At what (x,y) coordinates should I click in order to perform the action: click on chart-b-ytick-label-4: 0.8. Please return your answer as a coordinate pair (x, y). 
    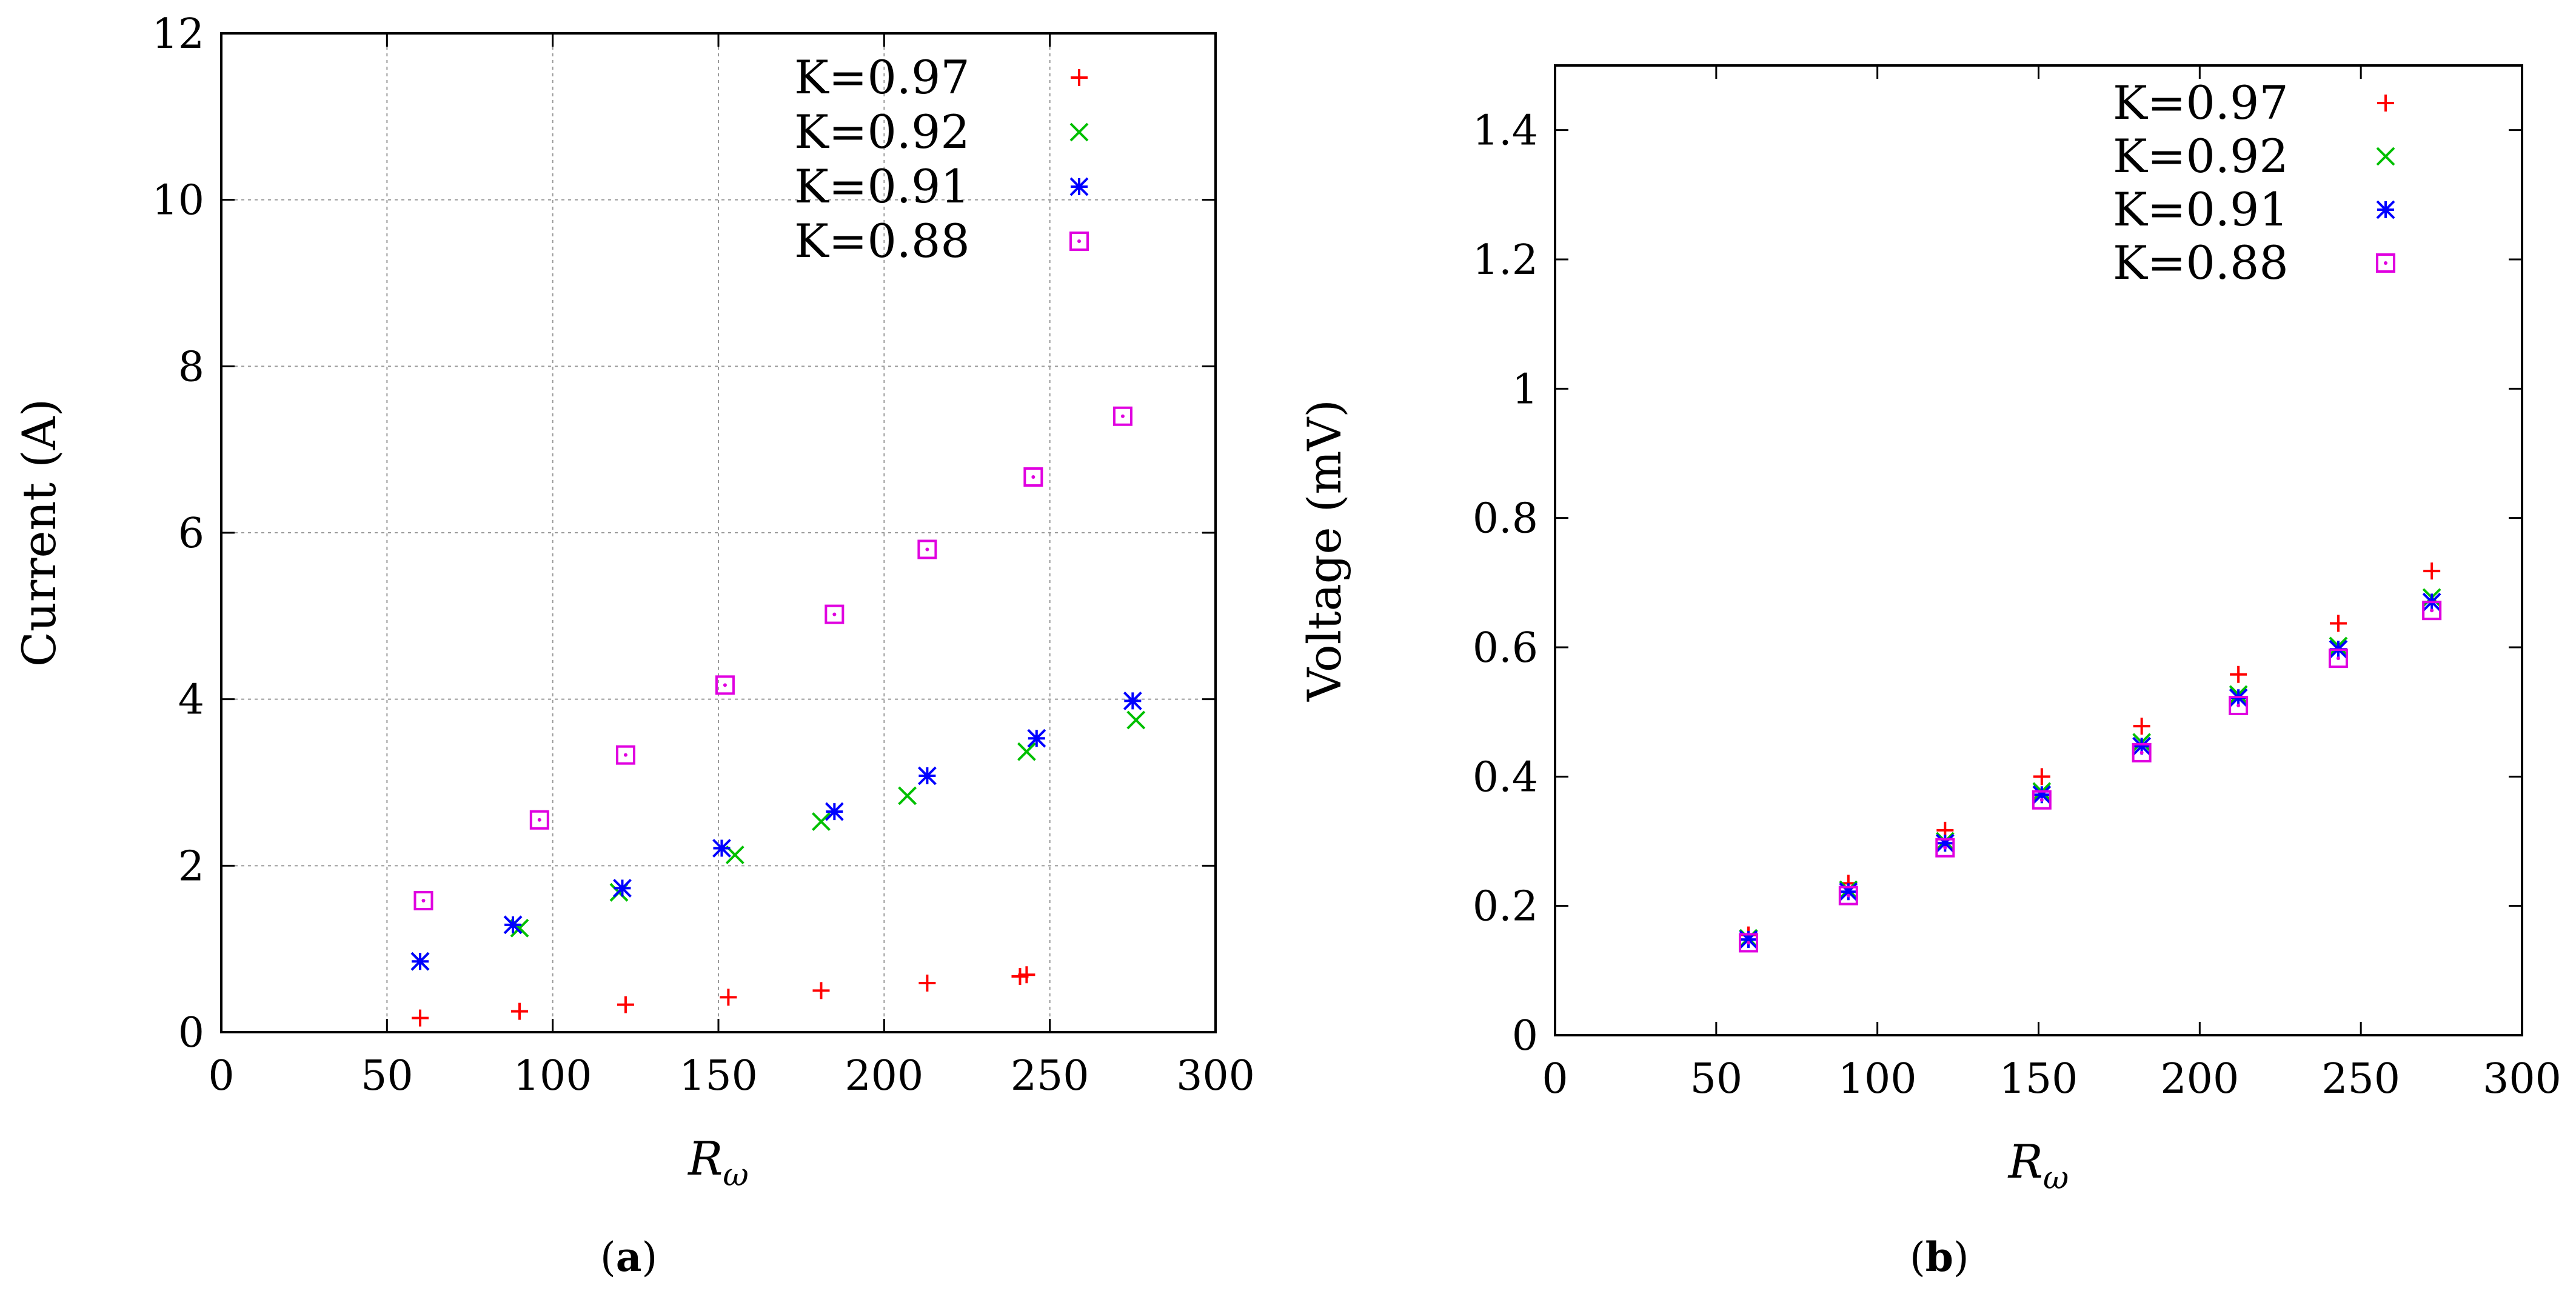
    Looking at the image, I should click on (1505, 519).